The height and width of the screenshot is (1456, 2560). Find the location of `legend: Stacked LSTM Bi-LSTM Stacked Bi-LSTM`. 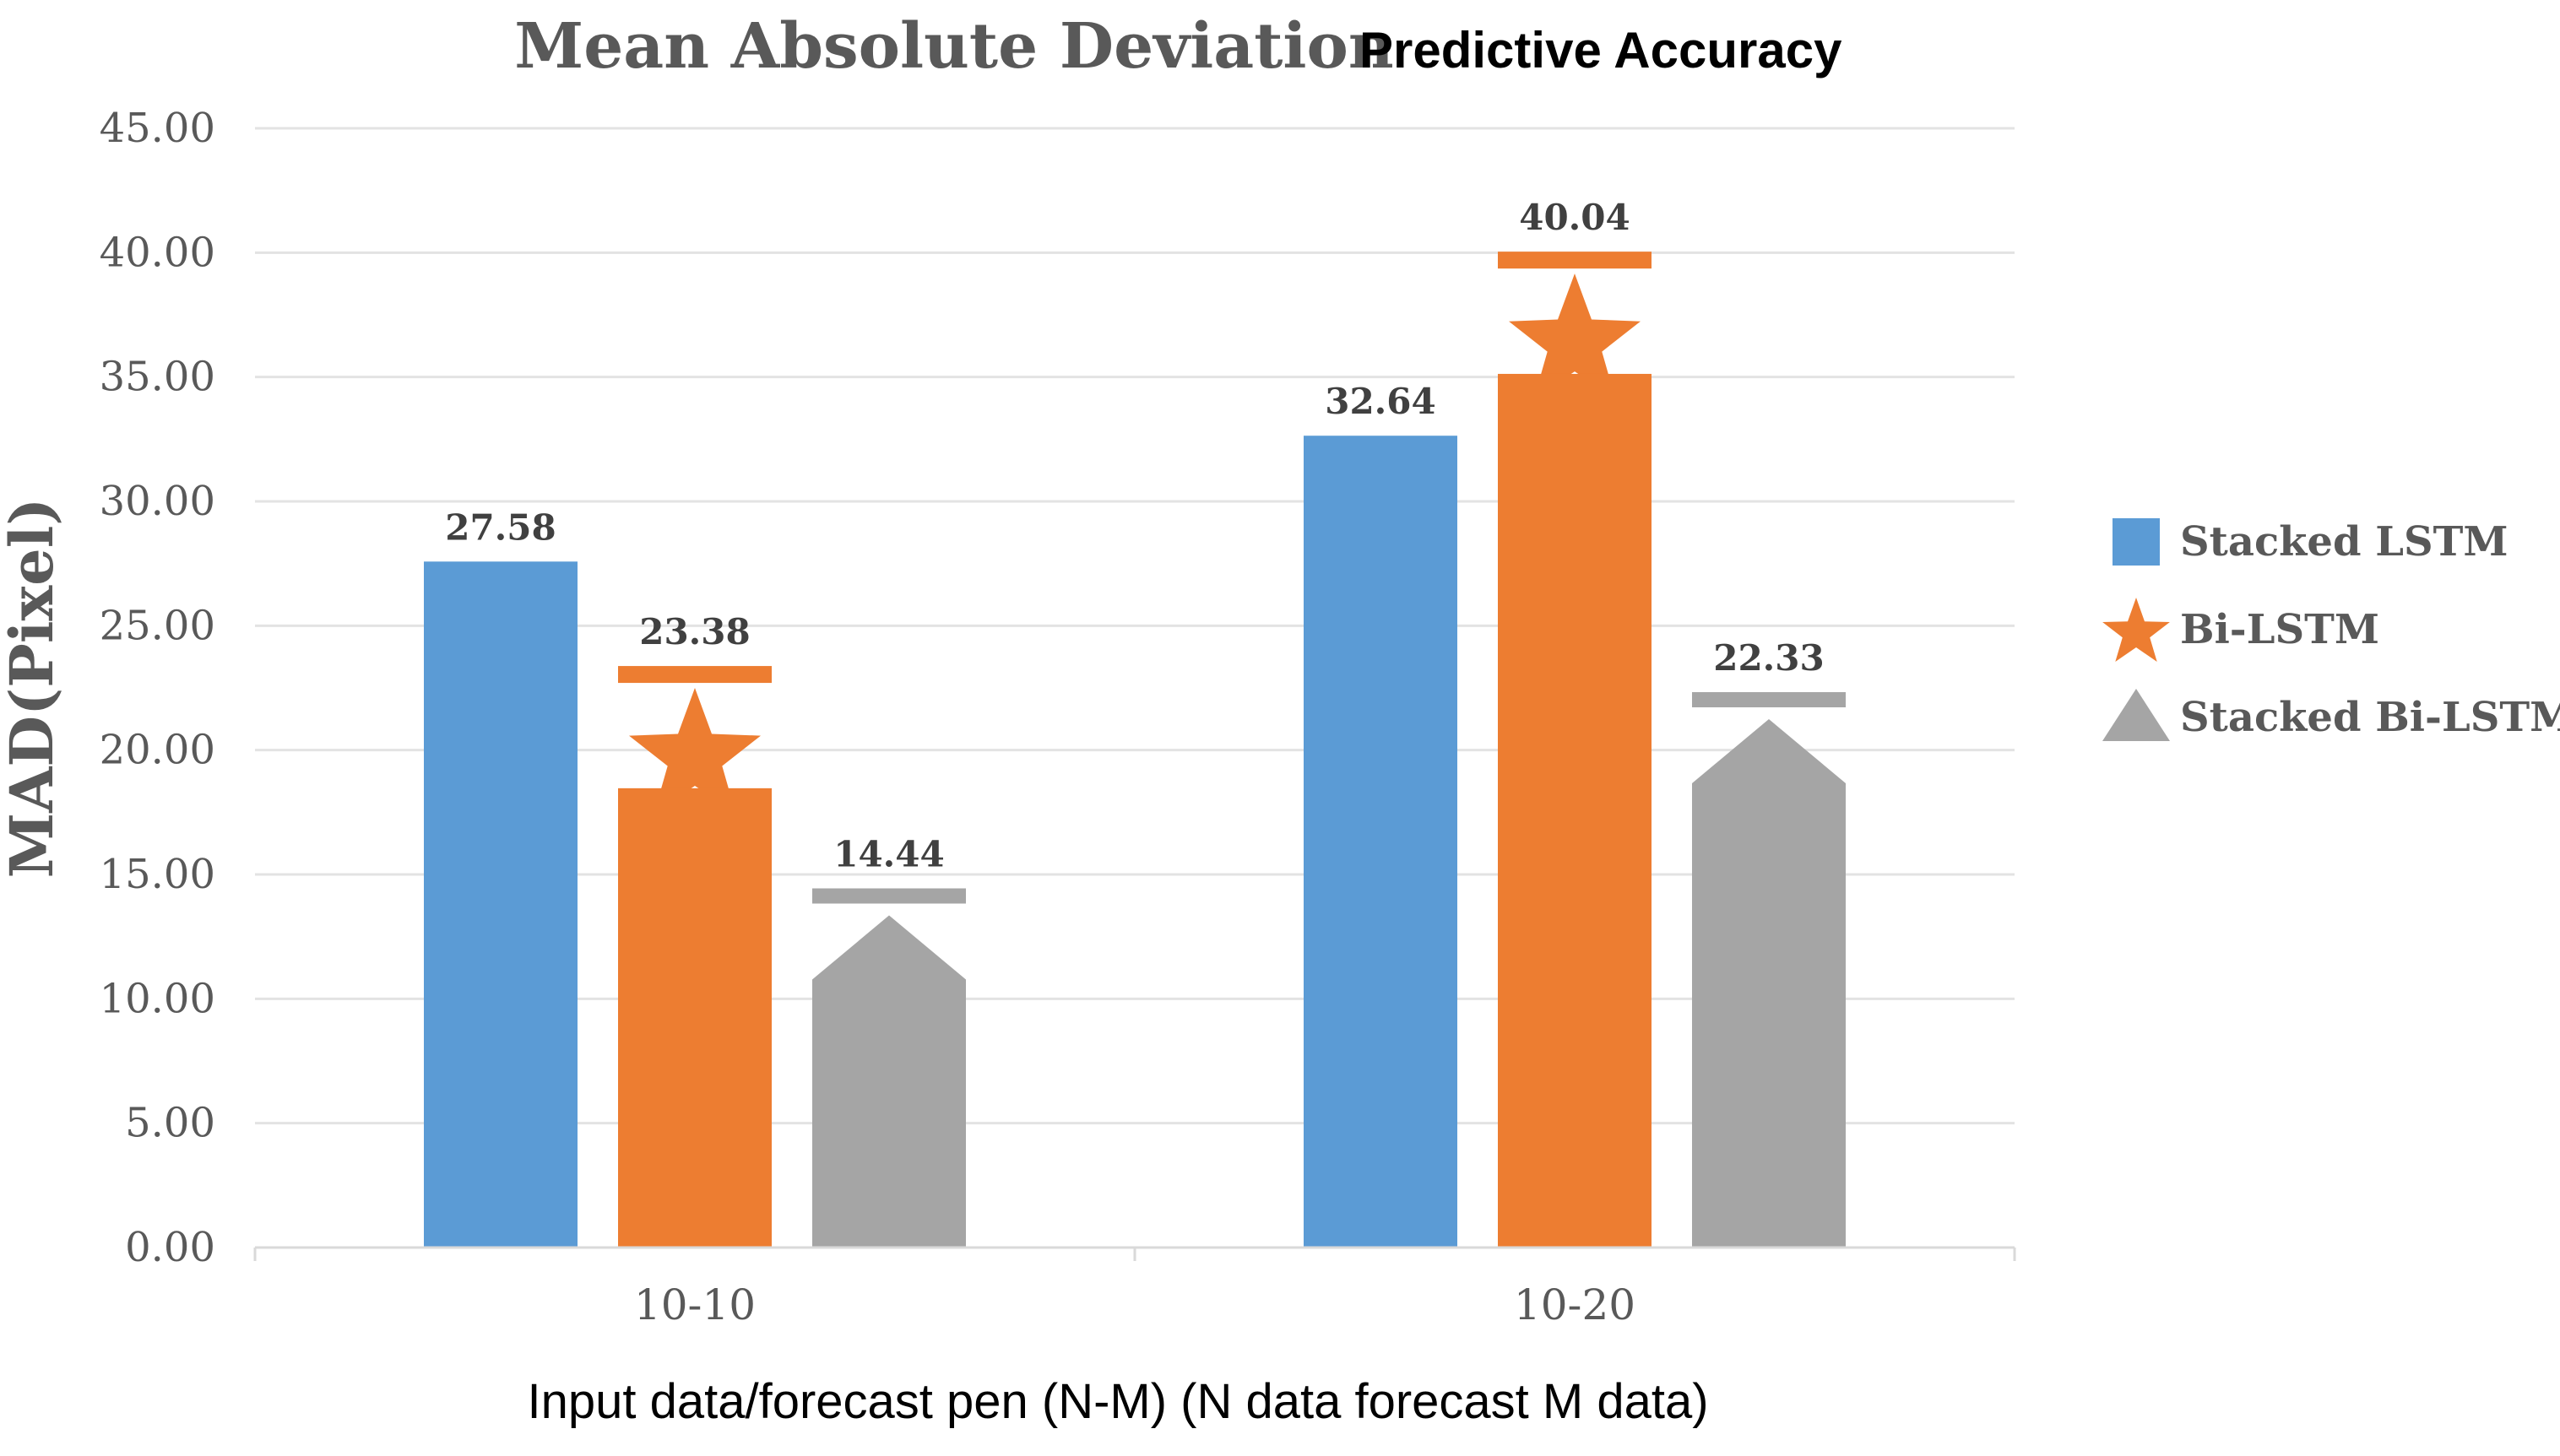

legend: Stacked LSTM Bi-LSTM Stacked Bi-LSTM is located at coordinates (2331, 629).